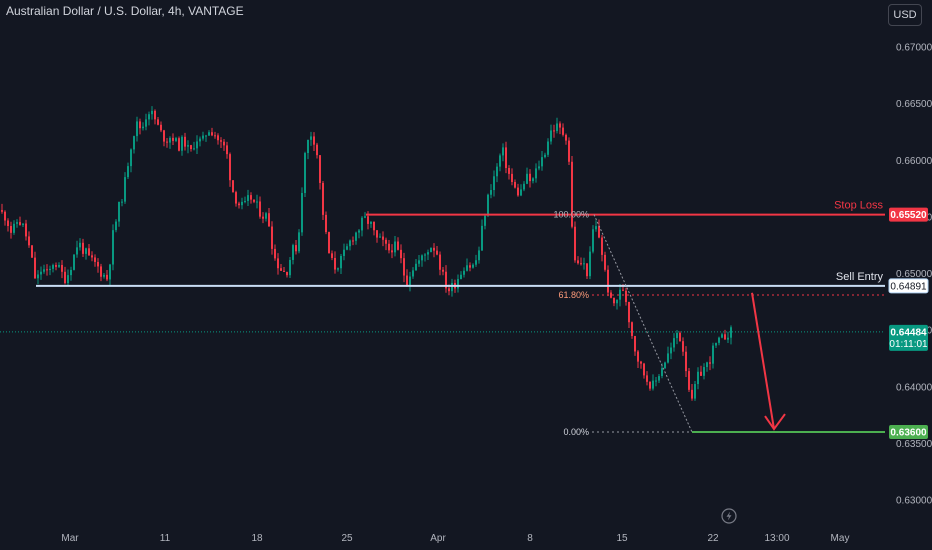  What do you see at coordinates (530, 538) in the screenshot?
I see `x-tick-label: 8` at bounding box center [530, 538].